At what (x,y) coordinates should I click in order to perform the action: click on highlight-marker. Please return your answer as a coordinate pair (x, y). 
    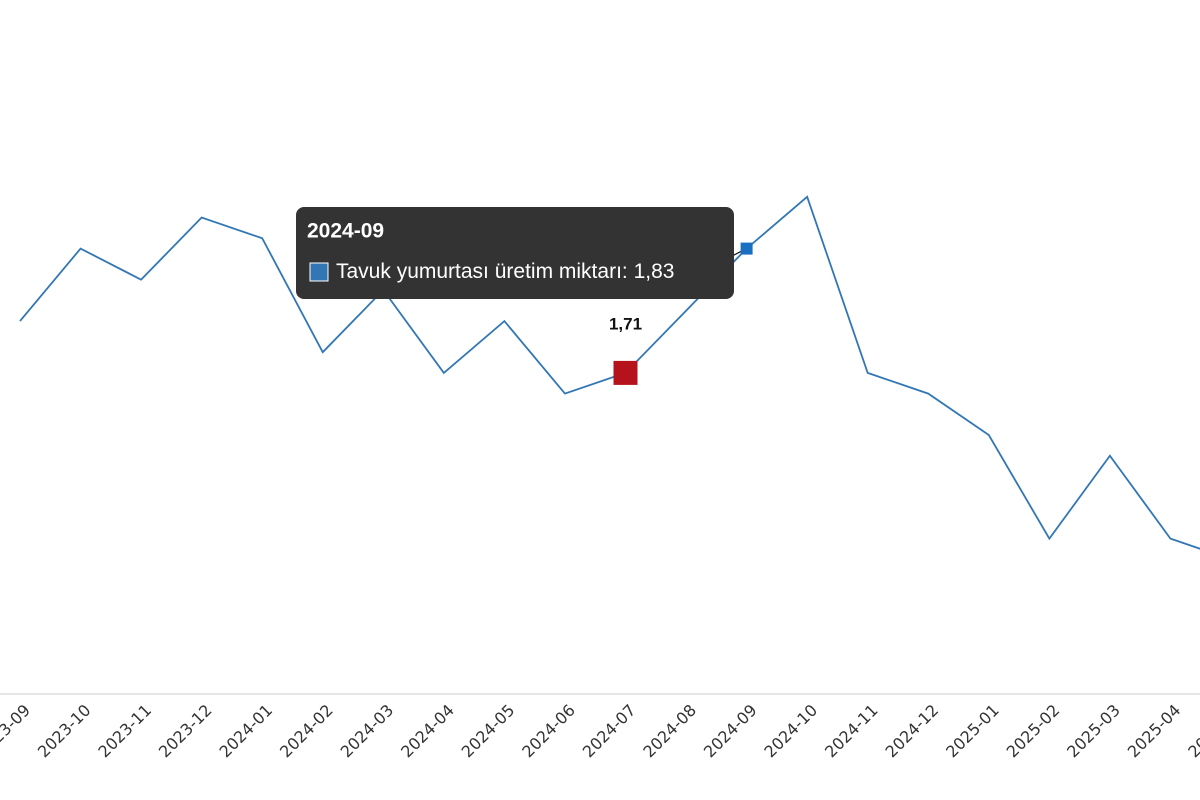
    Looking at the image, I should click on (625, 372).